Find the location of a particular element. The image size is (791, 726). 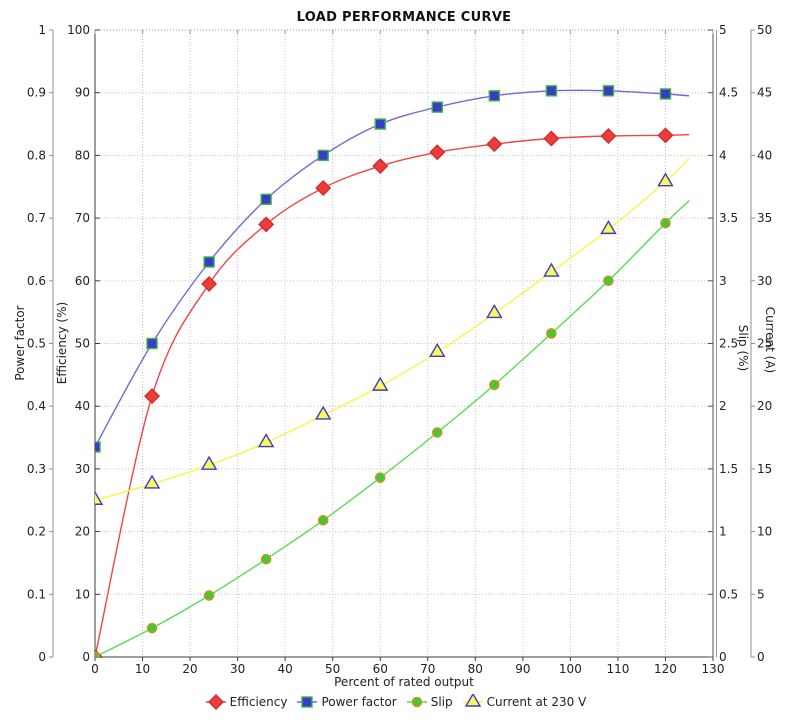

svg-text: 25 is located at coordinates (764, 344).